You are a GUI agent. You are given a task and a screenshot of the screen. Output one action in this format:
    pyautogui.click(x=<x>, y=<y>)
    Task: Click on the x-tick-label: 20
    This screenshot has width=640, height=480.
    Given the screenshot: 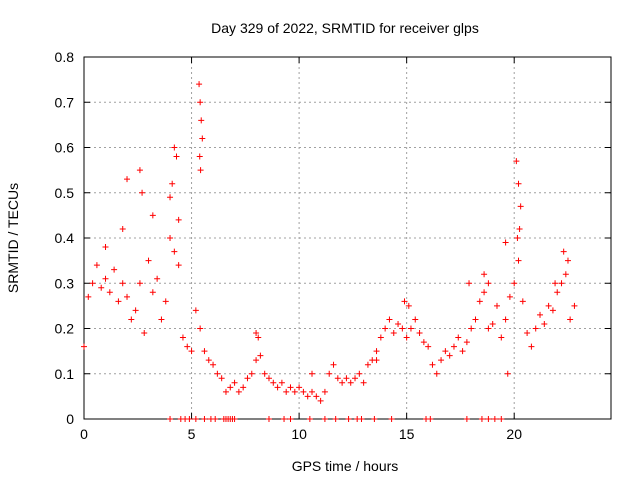 What is the action you would take?
    pyautogui.click(x=514, y=434)
    